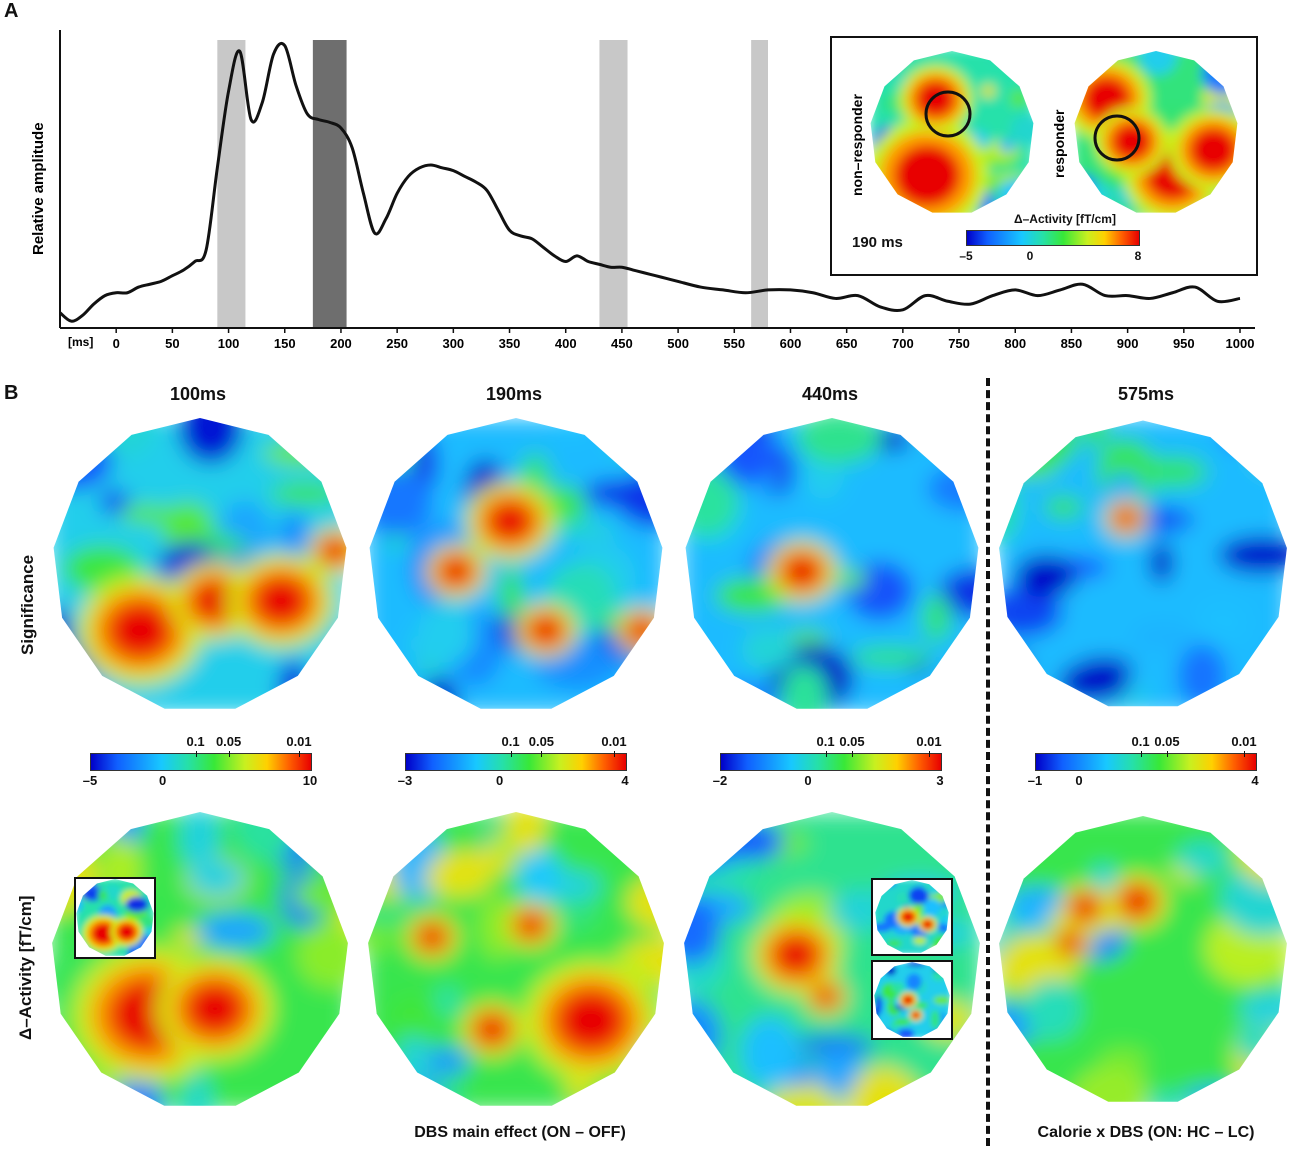 This screenshot has width=1300, height=1150. What do you see at coordinates (1138, 256) in the screenshot?
I see `inset-cbar-tick-max: 8` at bounding box center [1138, 256].